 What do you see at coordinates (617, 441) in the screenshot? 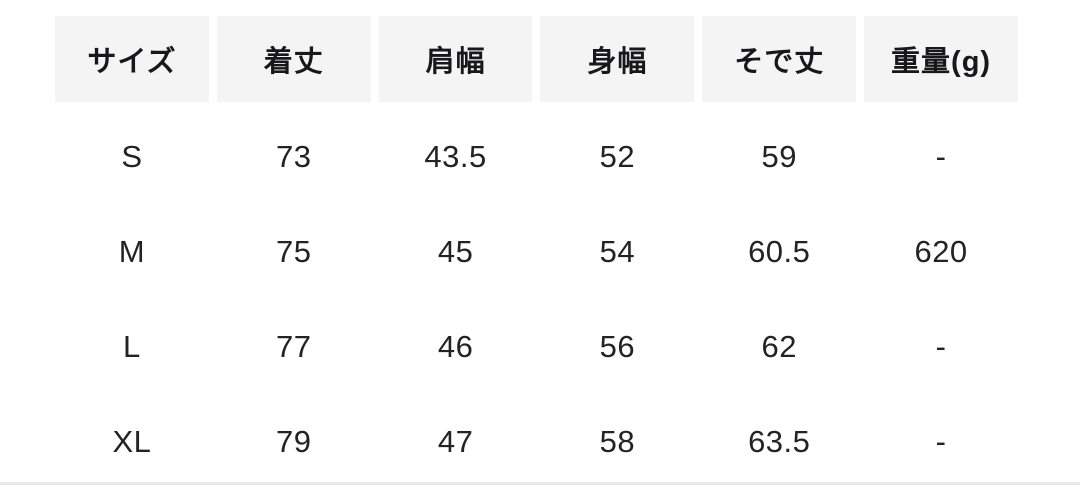
I see `cell-value: 58` at bounding box center [617, 441].